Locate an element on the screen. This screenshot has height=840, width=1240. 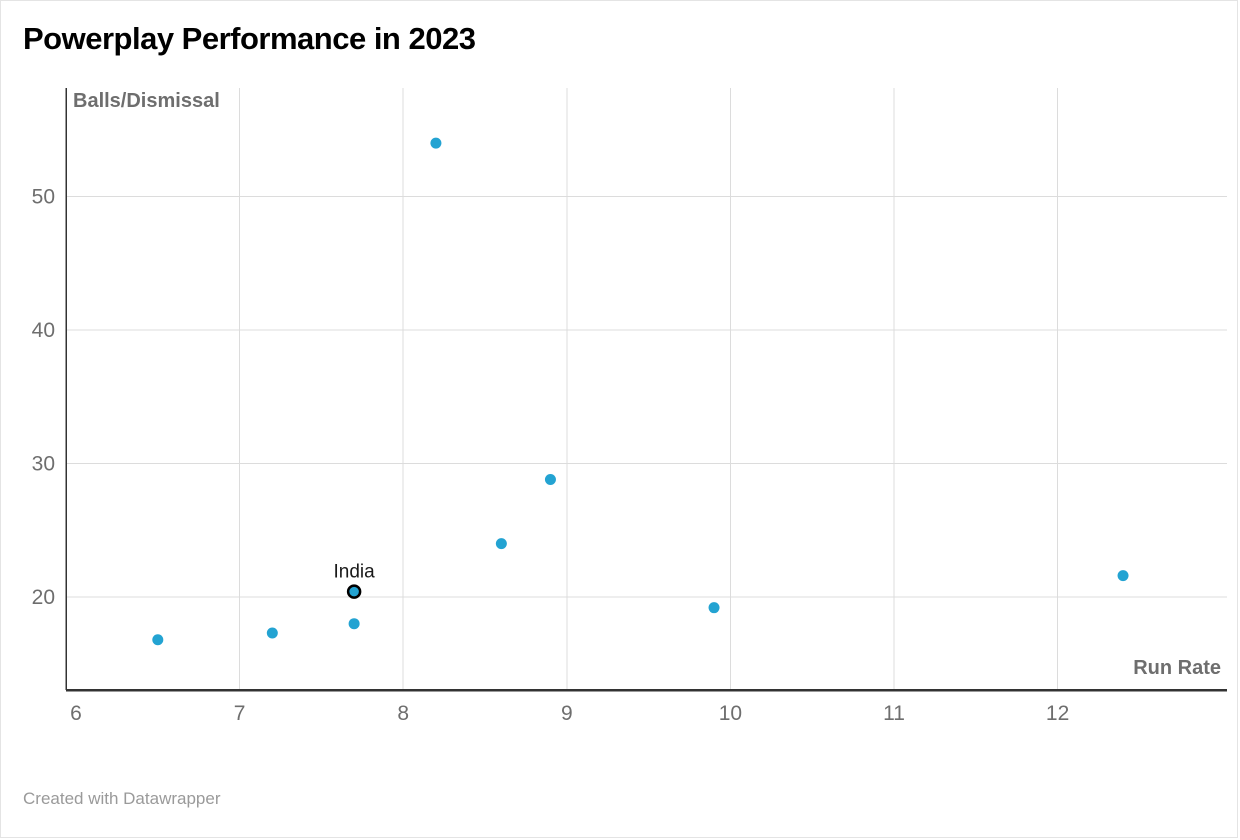
attribution-link: Created with Datawrapper is located at coordinates (122, 798).